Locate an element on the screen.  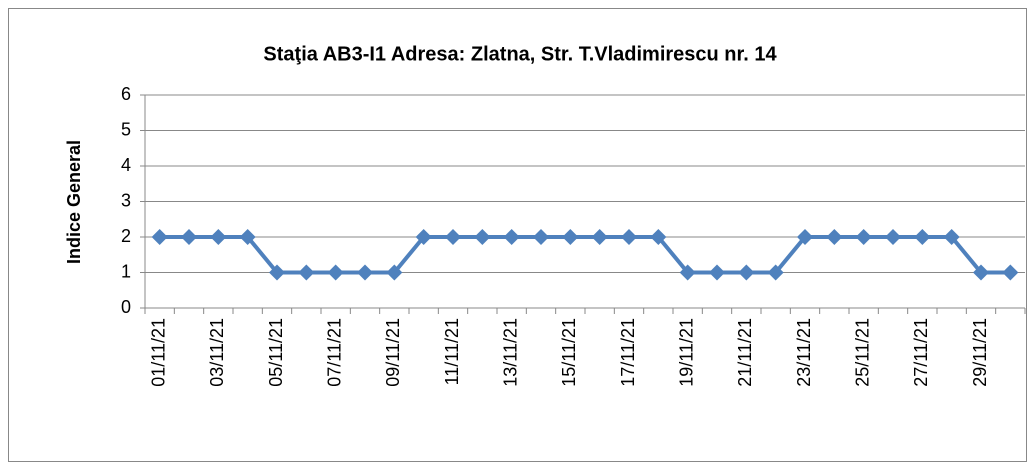
y-tick-label: 5 is located at coordinates (126, 129).